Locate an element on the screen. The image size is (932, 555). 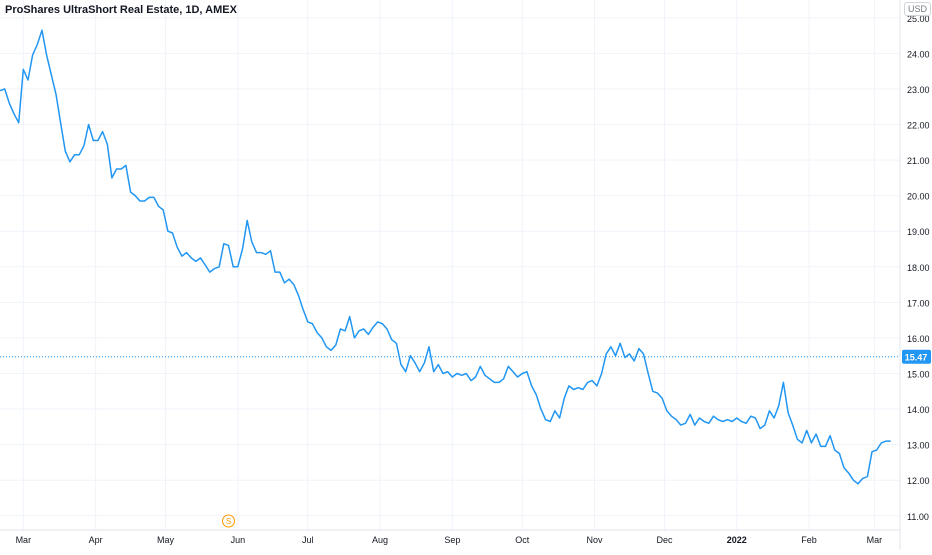
x-tick-label: Jul is located at coordinates (308, 540).